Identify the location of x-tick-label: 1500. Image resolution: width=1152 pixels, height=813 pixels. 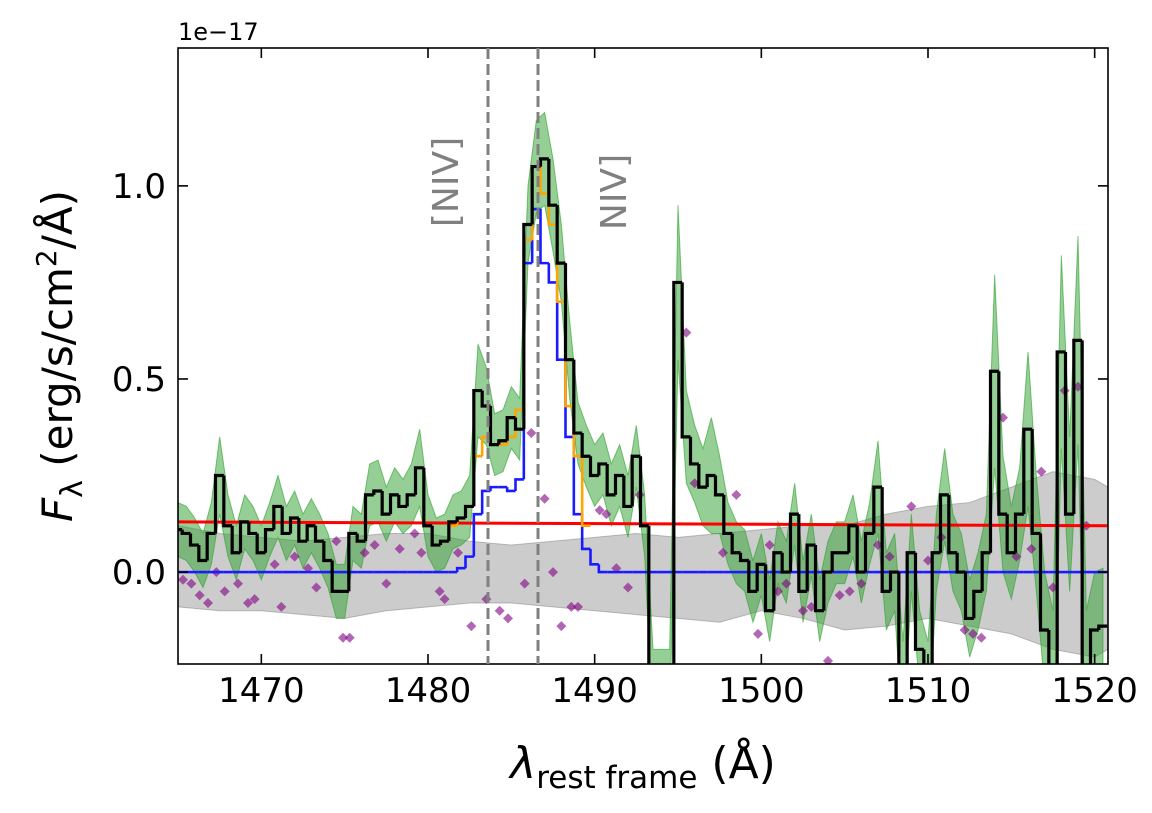
(761, 691).